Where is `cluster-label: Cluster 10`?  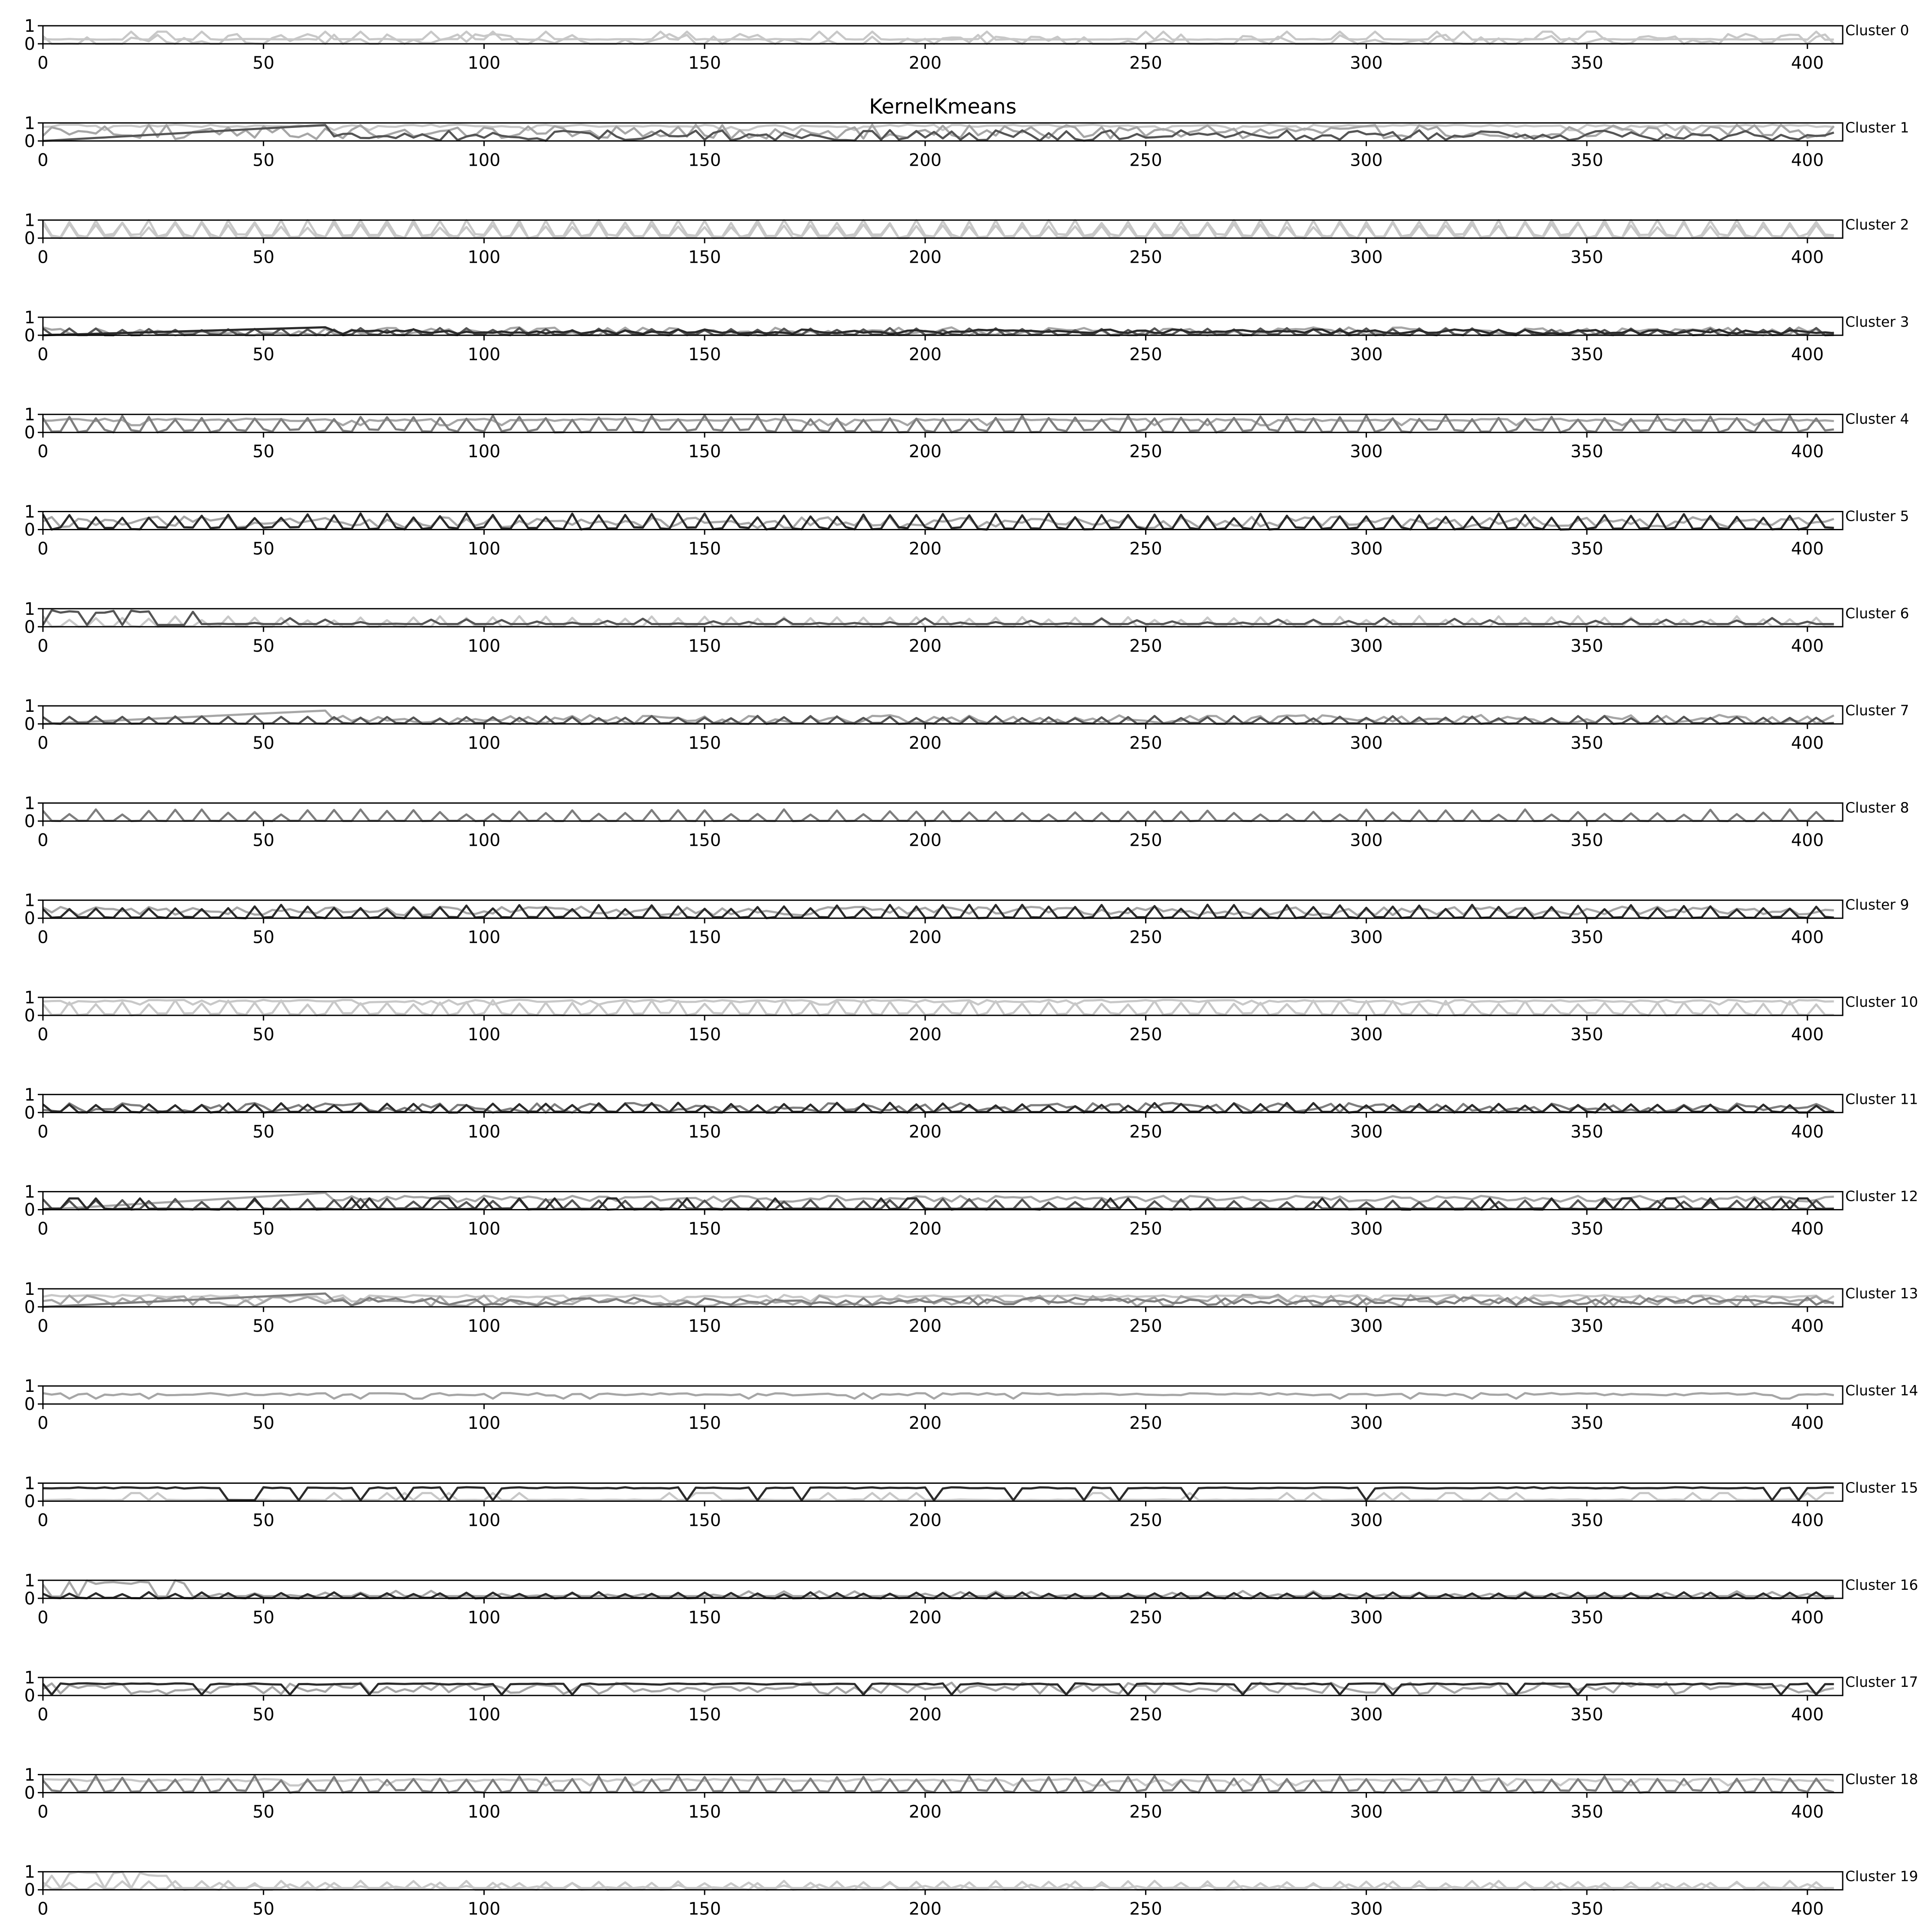
cluster-label: Cluster 10 is located at coordinates (1881, 1002).